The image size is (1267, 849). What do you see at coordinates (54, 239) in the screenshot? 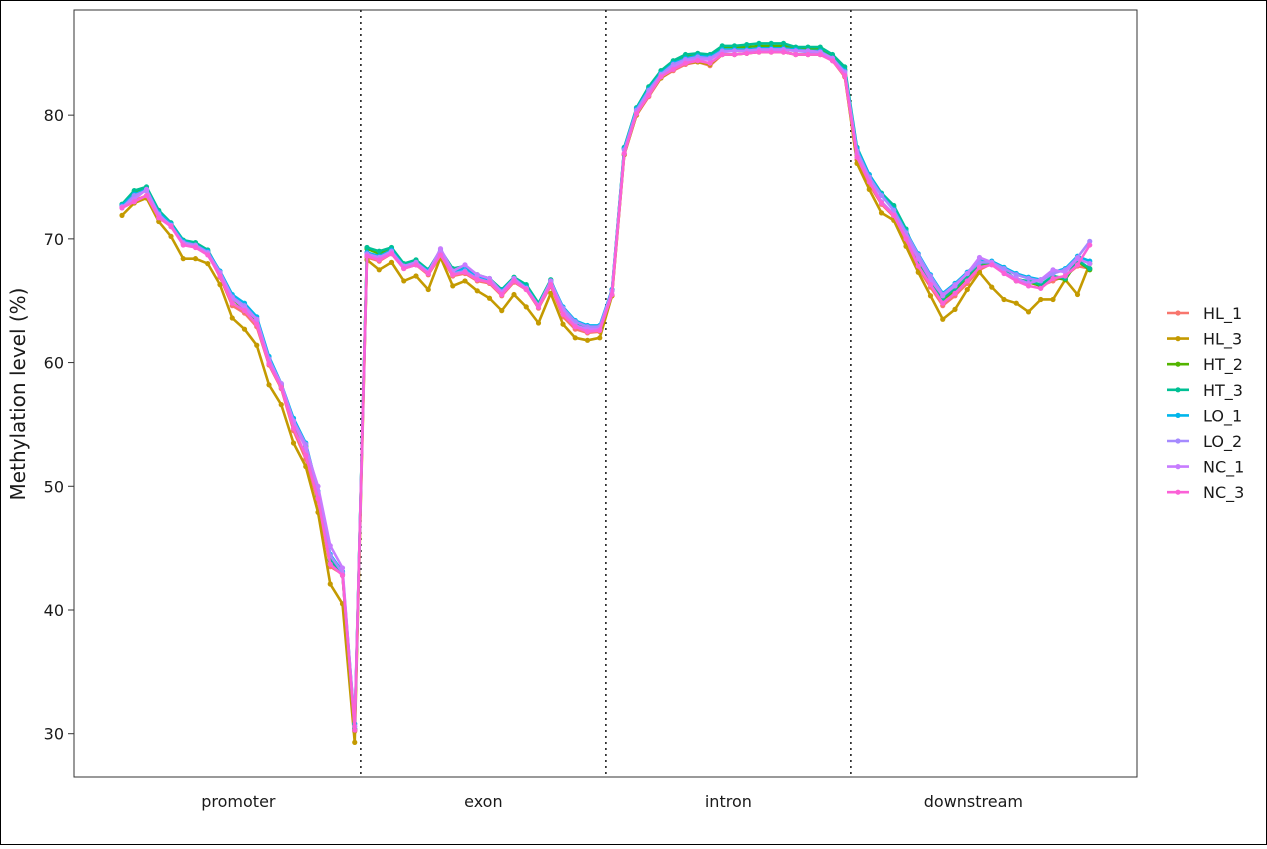
I see `y-tick-label: 70` at bounding box center [54, 239].